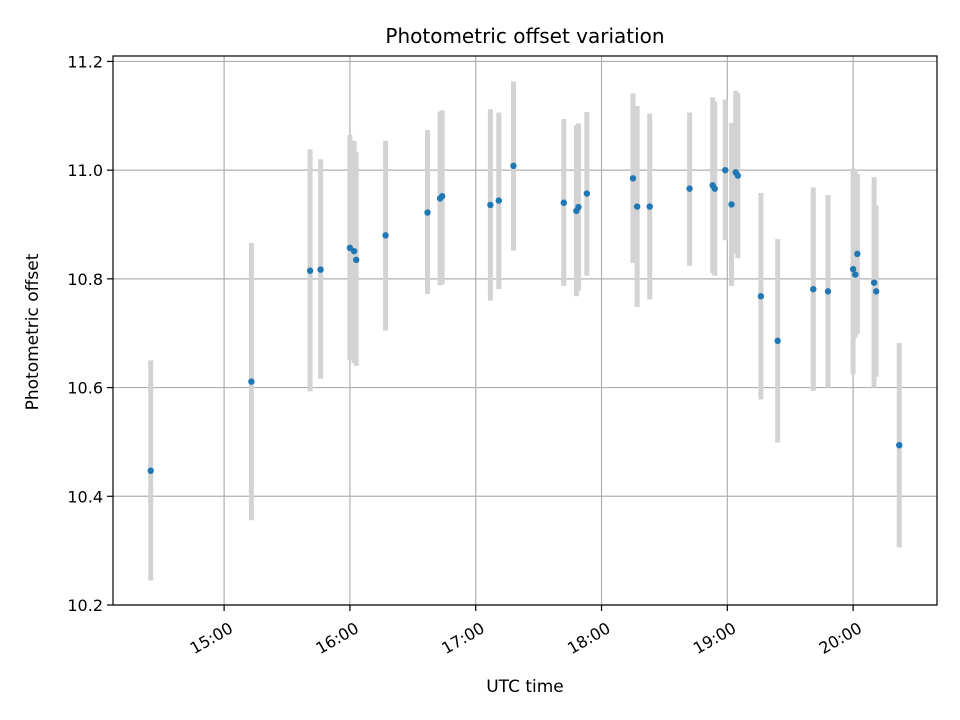  Describe the element at coordinates (85, 61) in the screenshot. I see `y-tick-label: 11.2` at that location.